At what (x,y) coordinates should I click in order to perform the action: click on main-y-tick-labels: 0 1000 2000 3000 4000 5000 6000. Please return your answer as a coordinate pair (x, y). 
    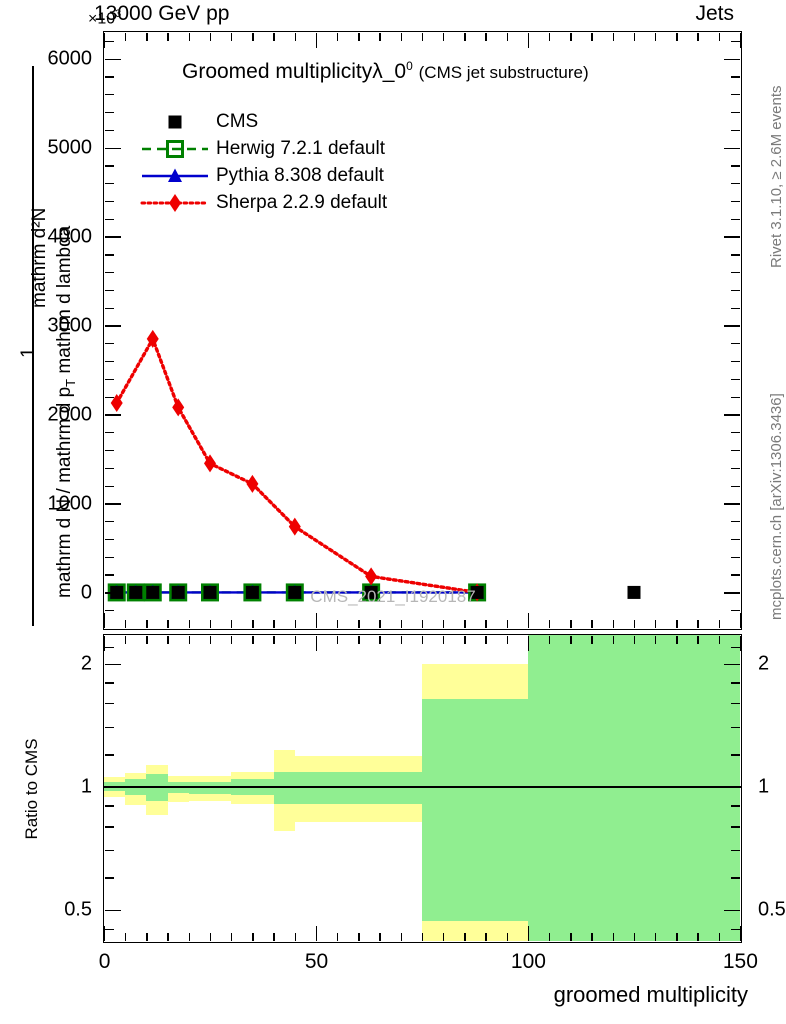
    Looking at the image, I should click on (49, 330).